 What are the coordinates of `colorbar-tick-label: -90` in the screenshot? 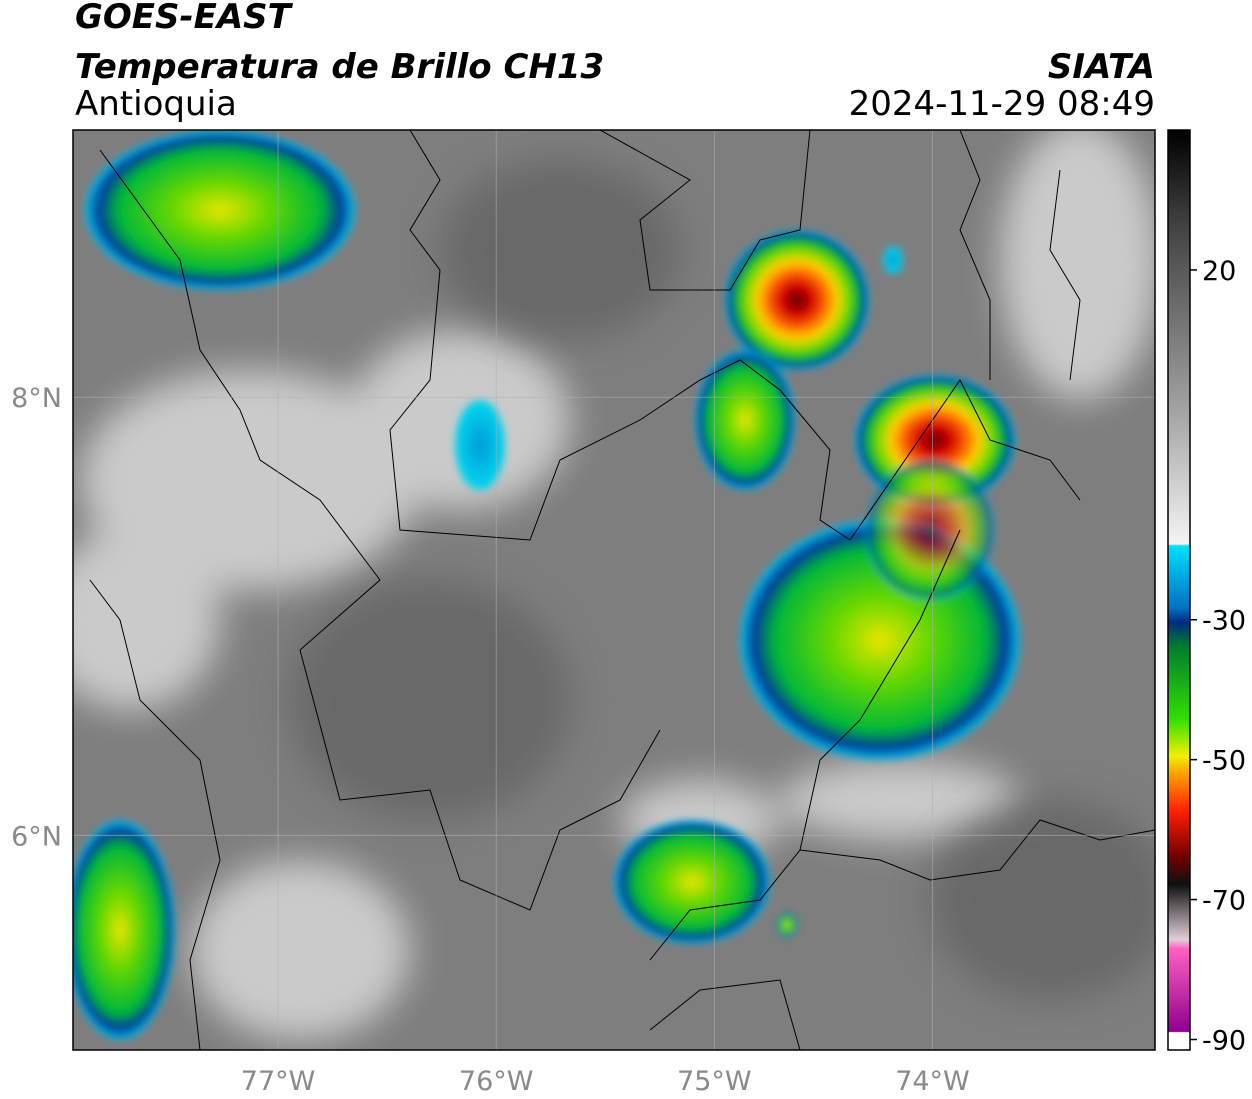 It's located at (1224, 1041).